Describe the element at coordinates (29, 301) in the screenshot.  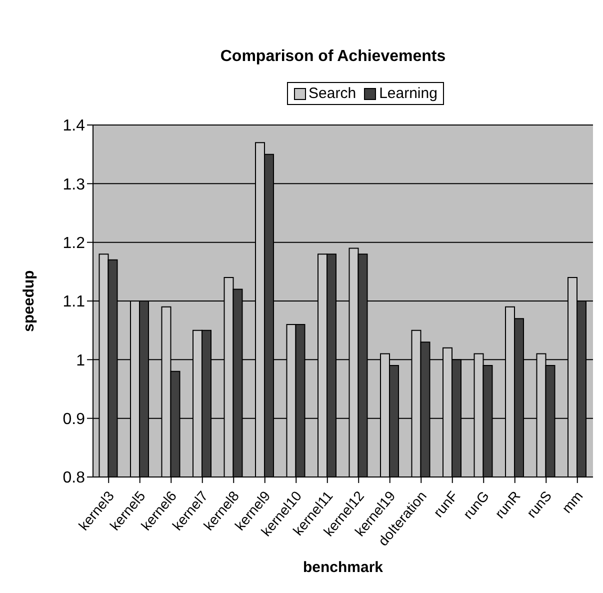
I see `y-axis-title: speedup` at that location.